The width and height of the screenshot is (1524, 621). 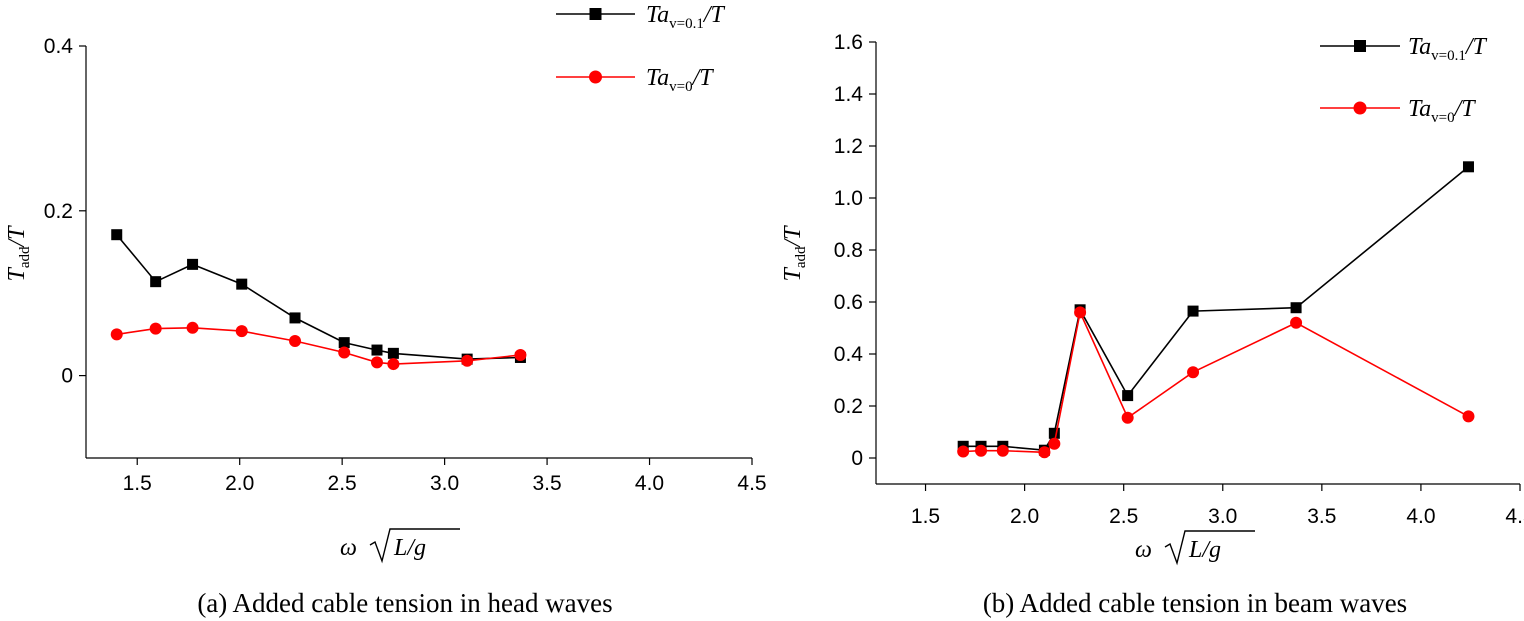 I want to click on y-tick-label: 0.8, so click(x=848, y=250).